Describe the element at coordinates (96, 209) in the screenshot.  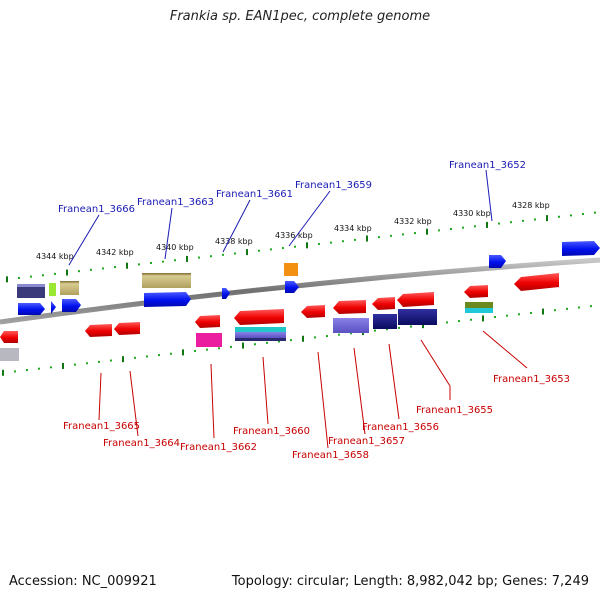
I see `gene-label-top: Franean1_3666` at that location.